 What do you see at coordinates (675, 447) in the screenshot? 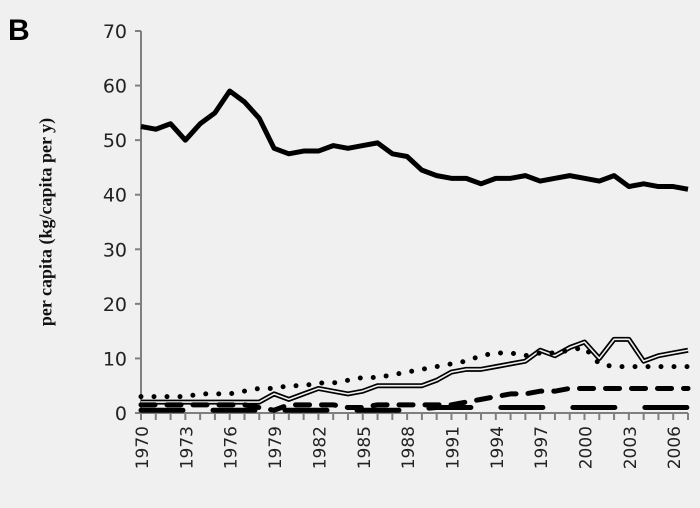
I see `x-tick-label: 2006` at bounding box center [675, 447].